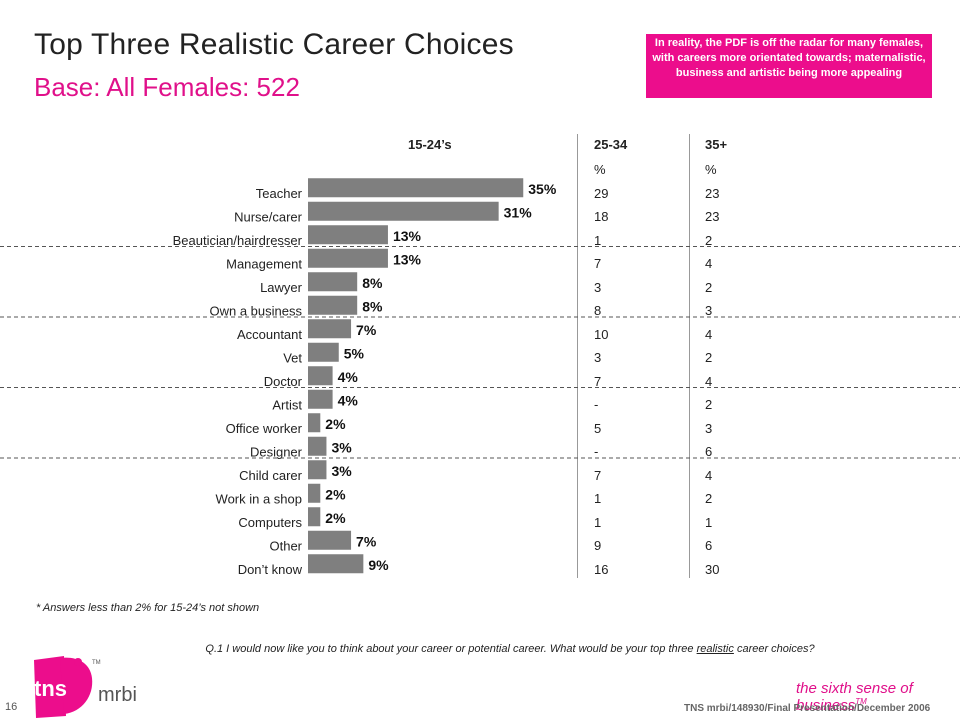 This screenshot has width=960, height=725. What do you see at coordinates (264, 428) in the screenshot?
I see `category-label: Office worker` at bounding box center [264, 428].